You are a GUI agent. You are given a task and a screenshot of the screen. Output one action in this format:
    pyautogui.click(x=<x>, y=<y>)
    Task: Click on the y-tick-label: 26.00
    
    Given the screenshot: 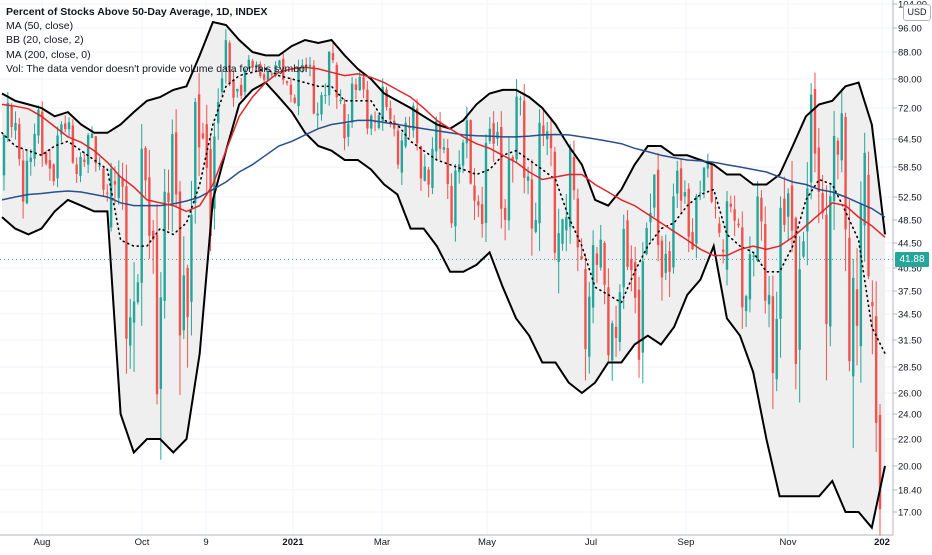 What is the action you would take?
    pyautogui.click(x=910, y=394)
    